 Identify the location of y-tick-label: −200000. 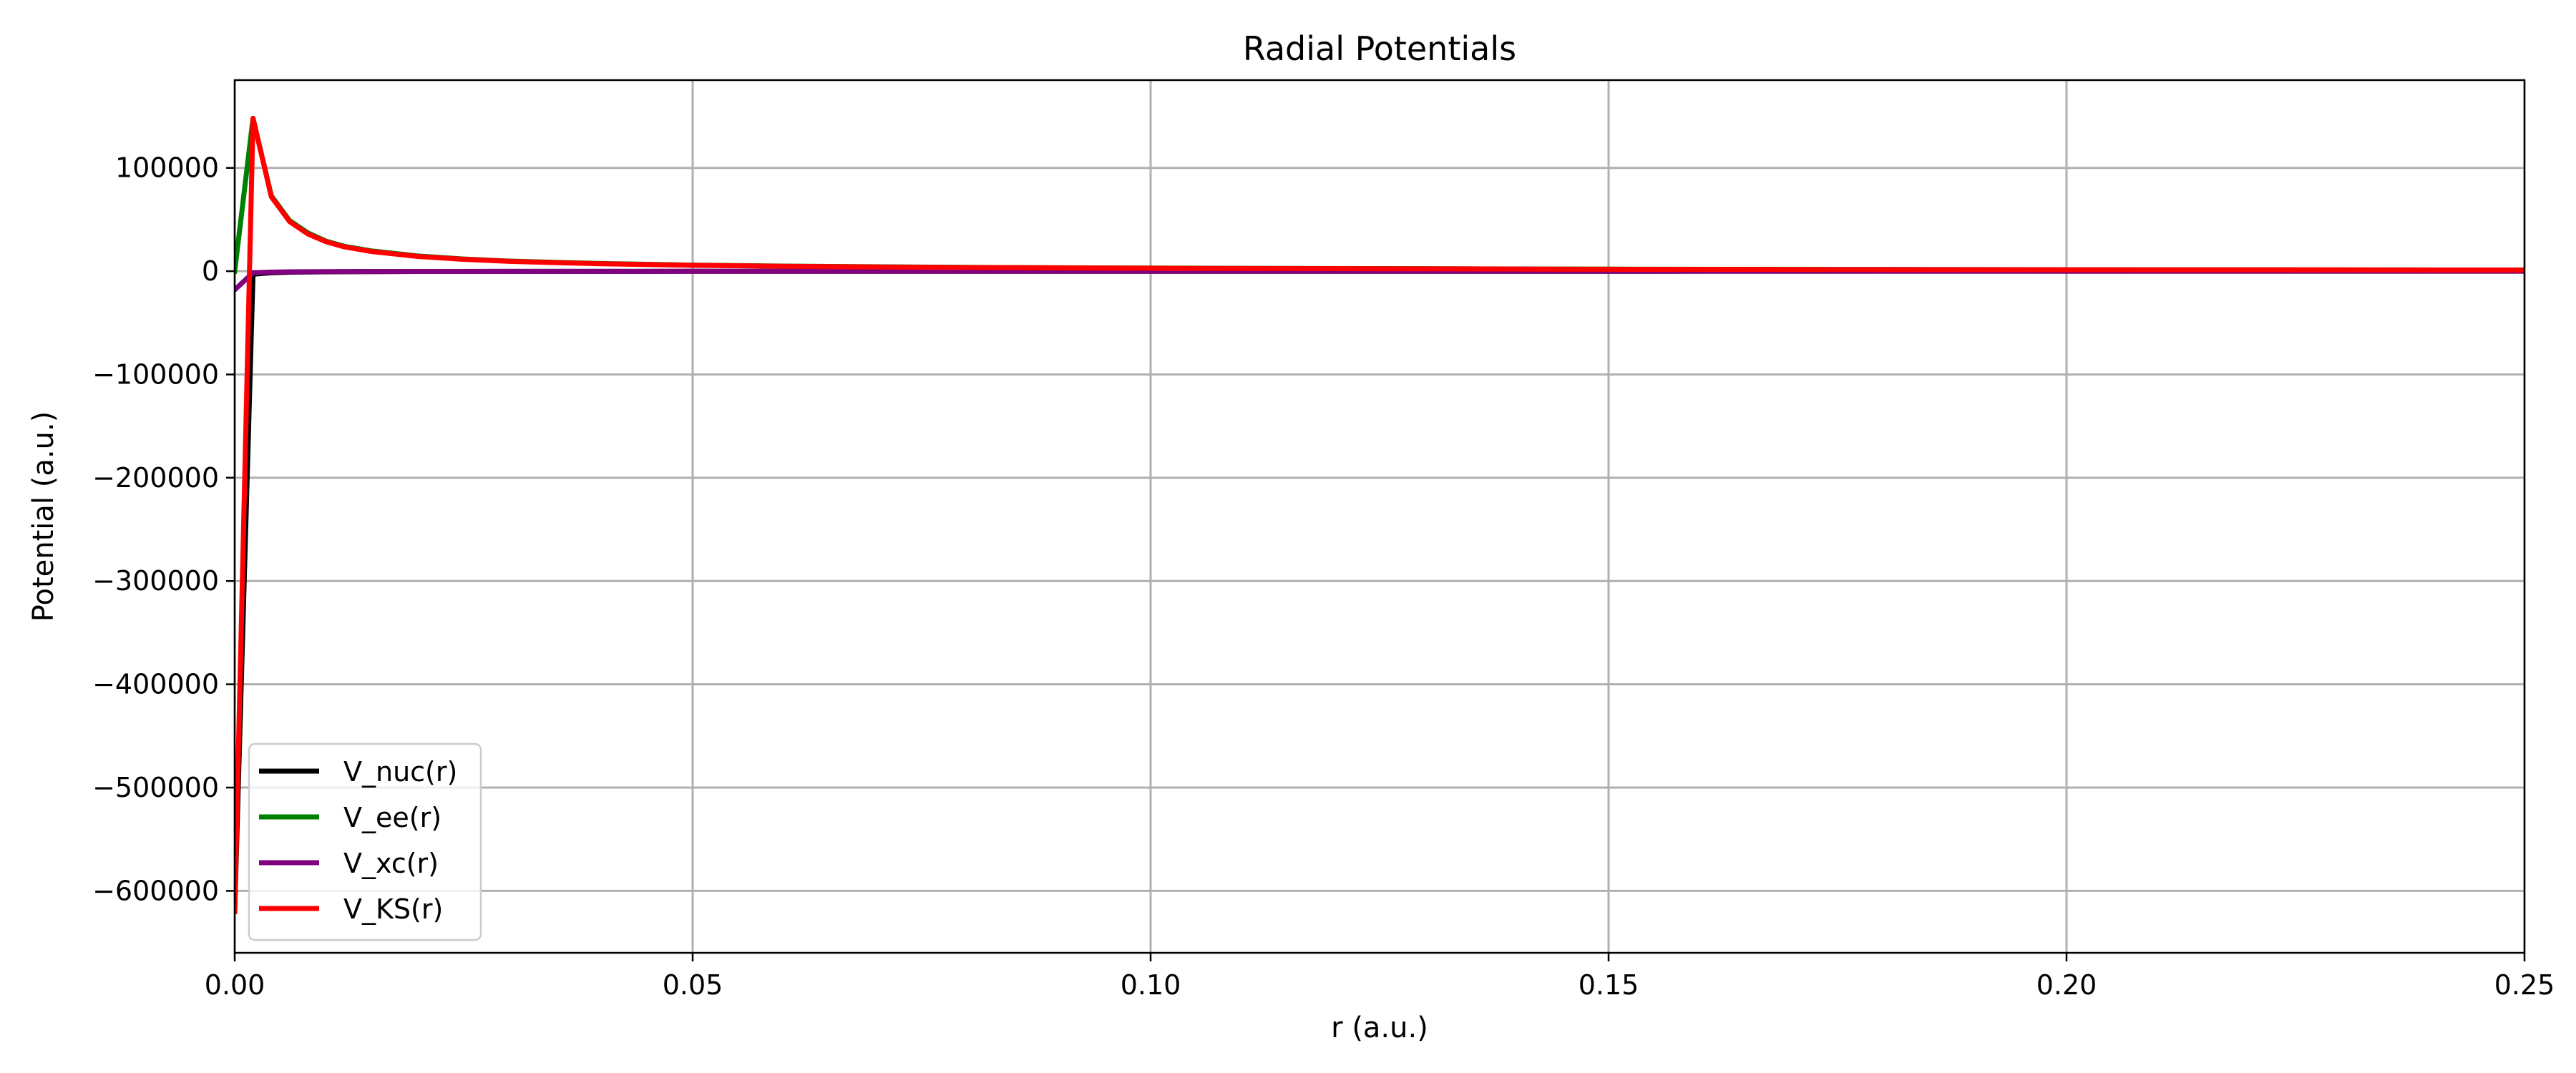
(155, 478).